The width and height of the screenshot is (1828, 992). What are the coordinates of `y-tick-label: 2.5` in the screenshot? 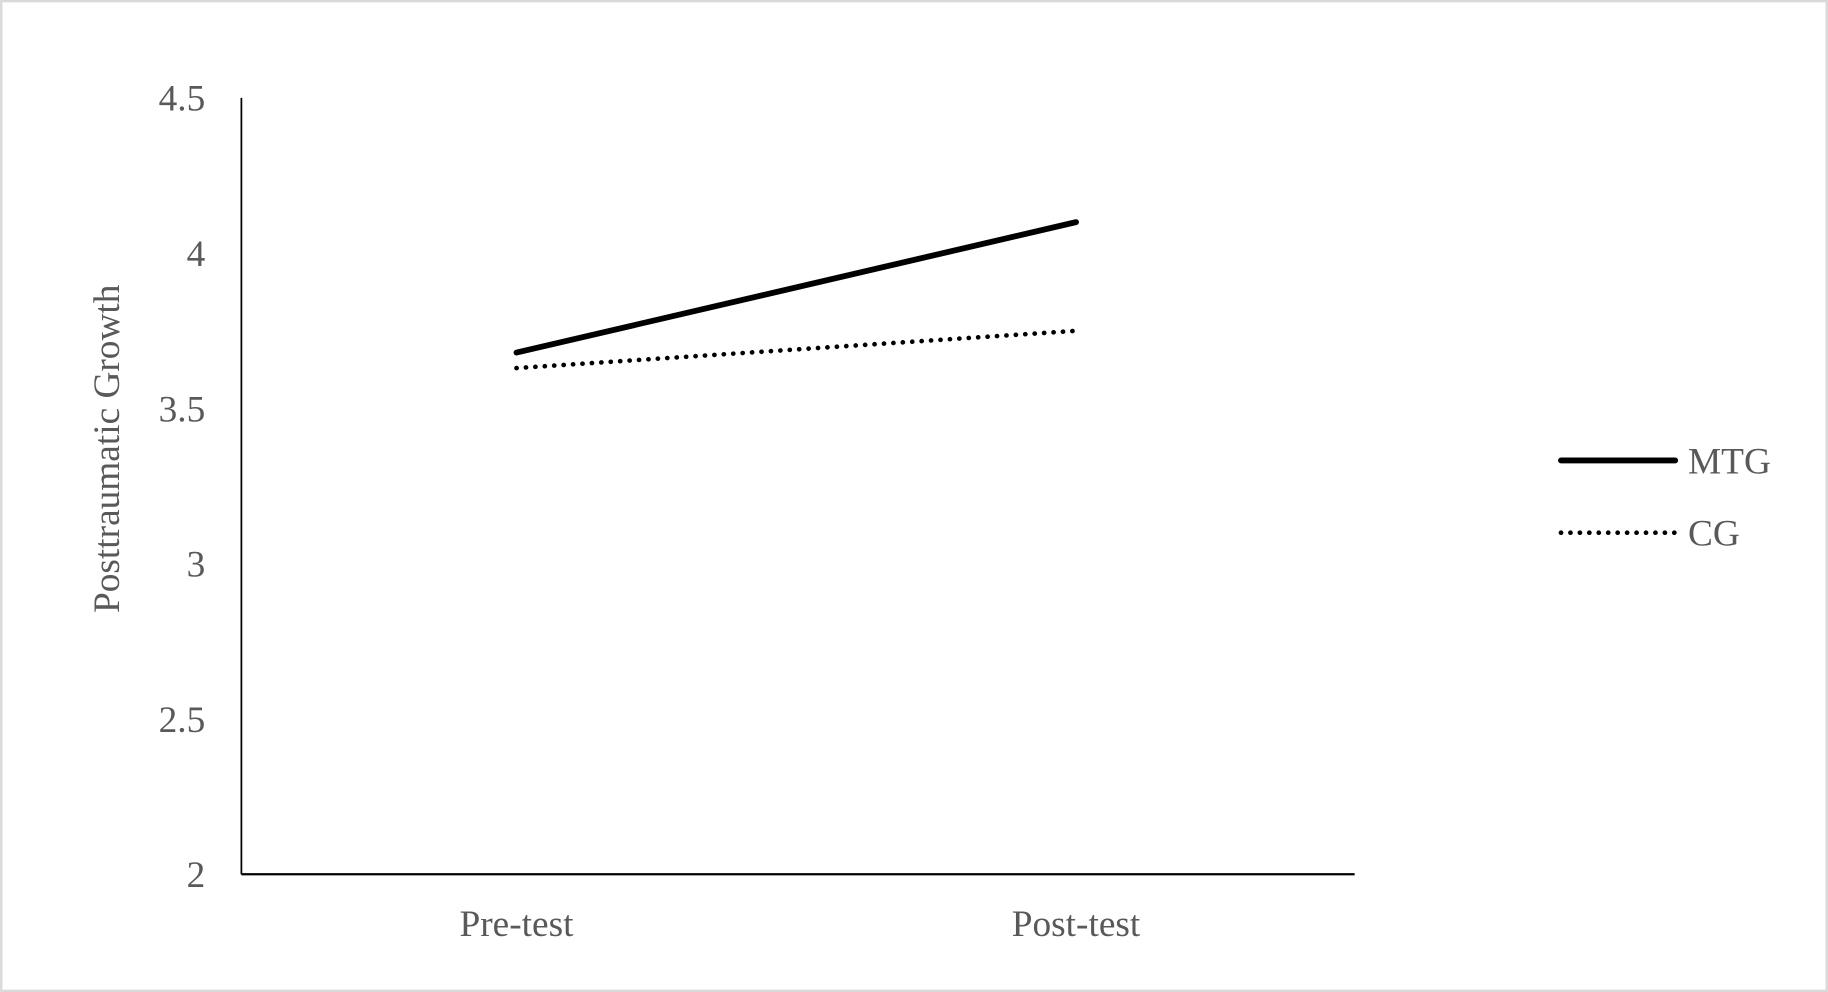 It's located at (182, 720).